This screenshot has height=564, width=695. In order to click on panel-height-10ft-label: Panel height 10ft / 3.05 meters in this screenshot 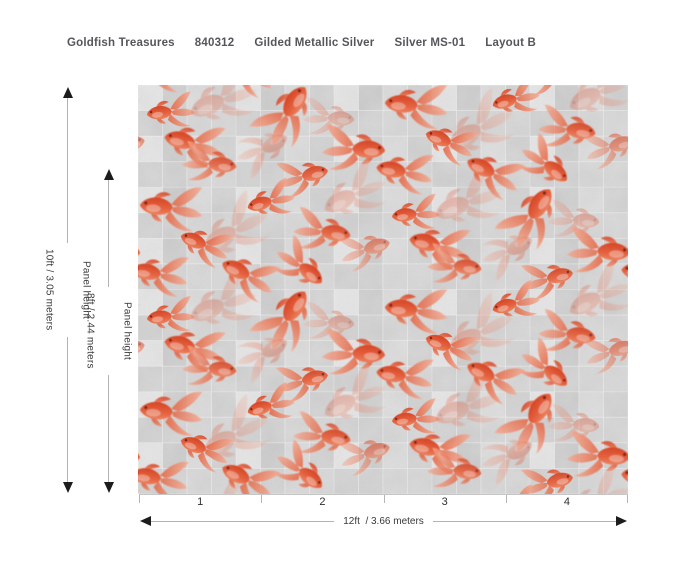, I will do `click(68, 289)`.